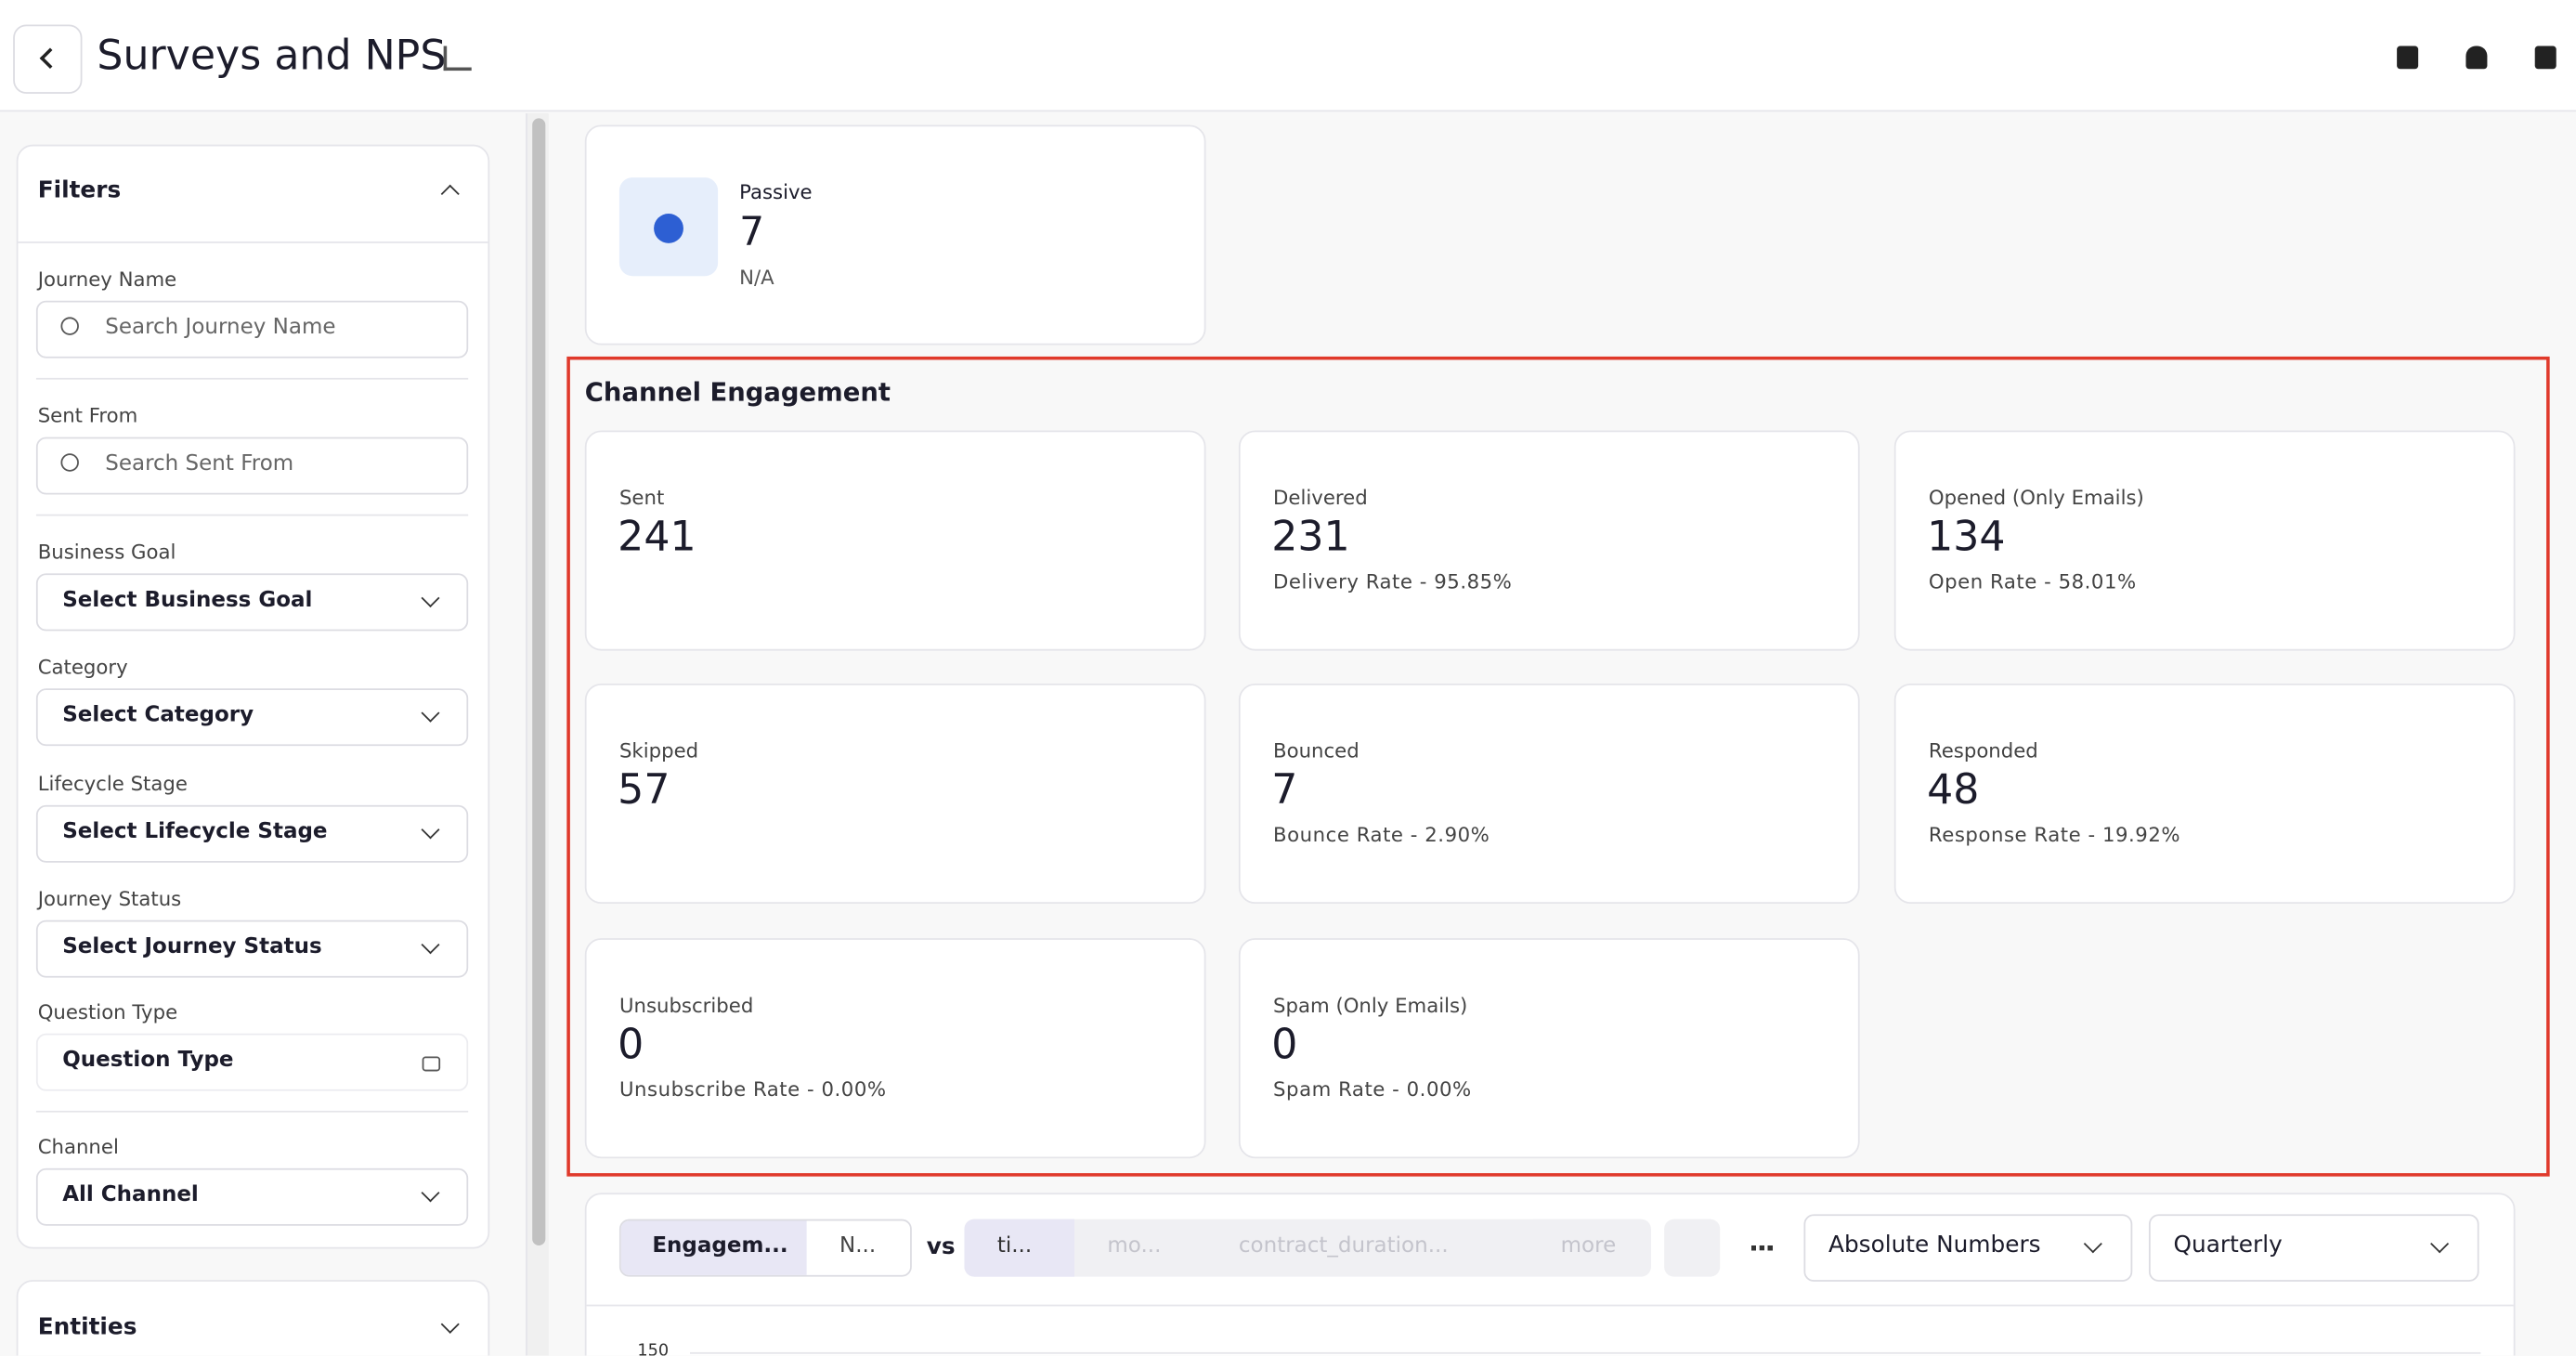 The width and height of the screenshot is (2576, 1356). Describe the element at coordinates (1966, 536) in the screenshot. I see `metric-value: 134` at that location.